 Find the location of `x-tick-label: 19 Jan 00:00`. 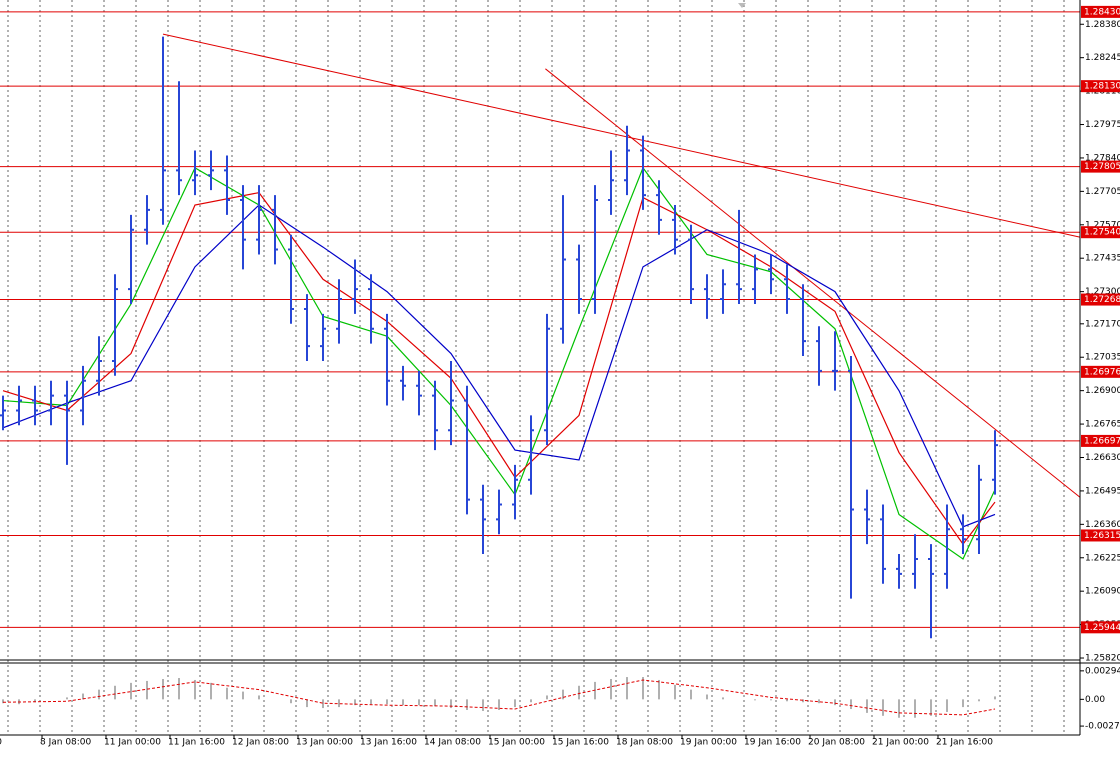

x-tick-label: 19 Jan 00:00 is located at coordinates (708, 743).